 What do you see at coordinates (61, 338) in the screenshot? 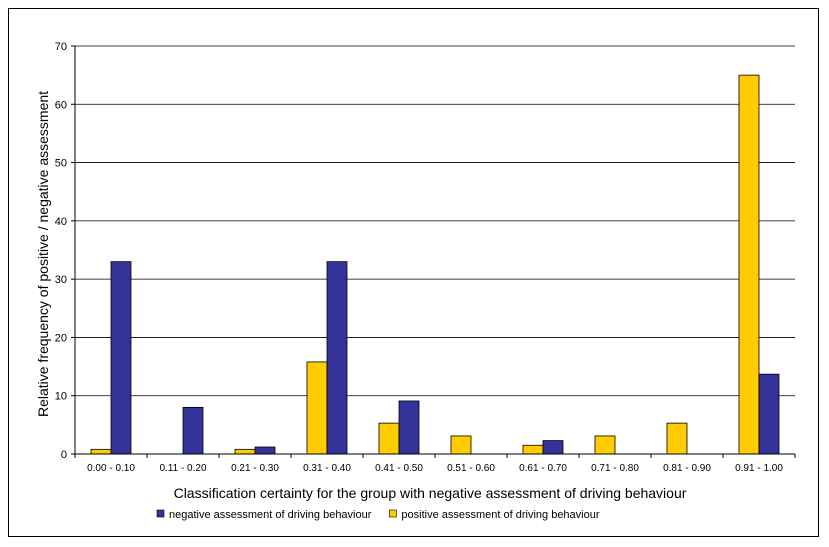
I see `y-tick-label: 20` at bounding box center [61, 338].